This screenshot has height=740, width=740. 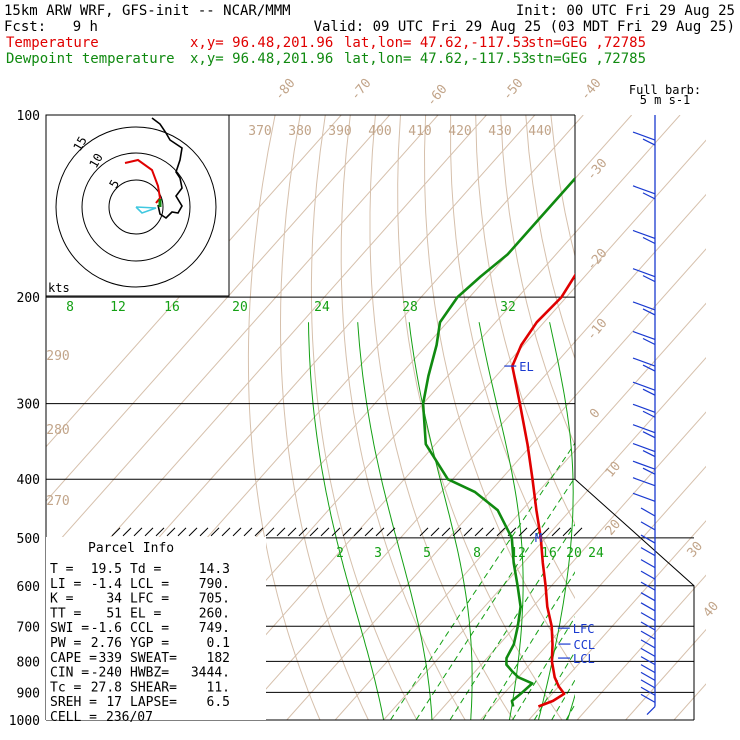 What do you see at coordinates (145, 613) in the screenshot?
I see `parcel-info-value: EL =` at bounding box center [145, 613].